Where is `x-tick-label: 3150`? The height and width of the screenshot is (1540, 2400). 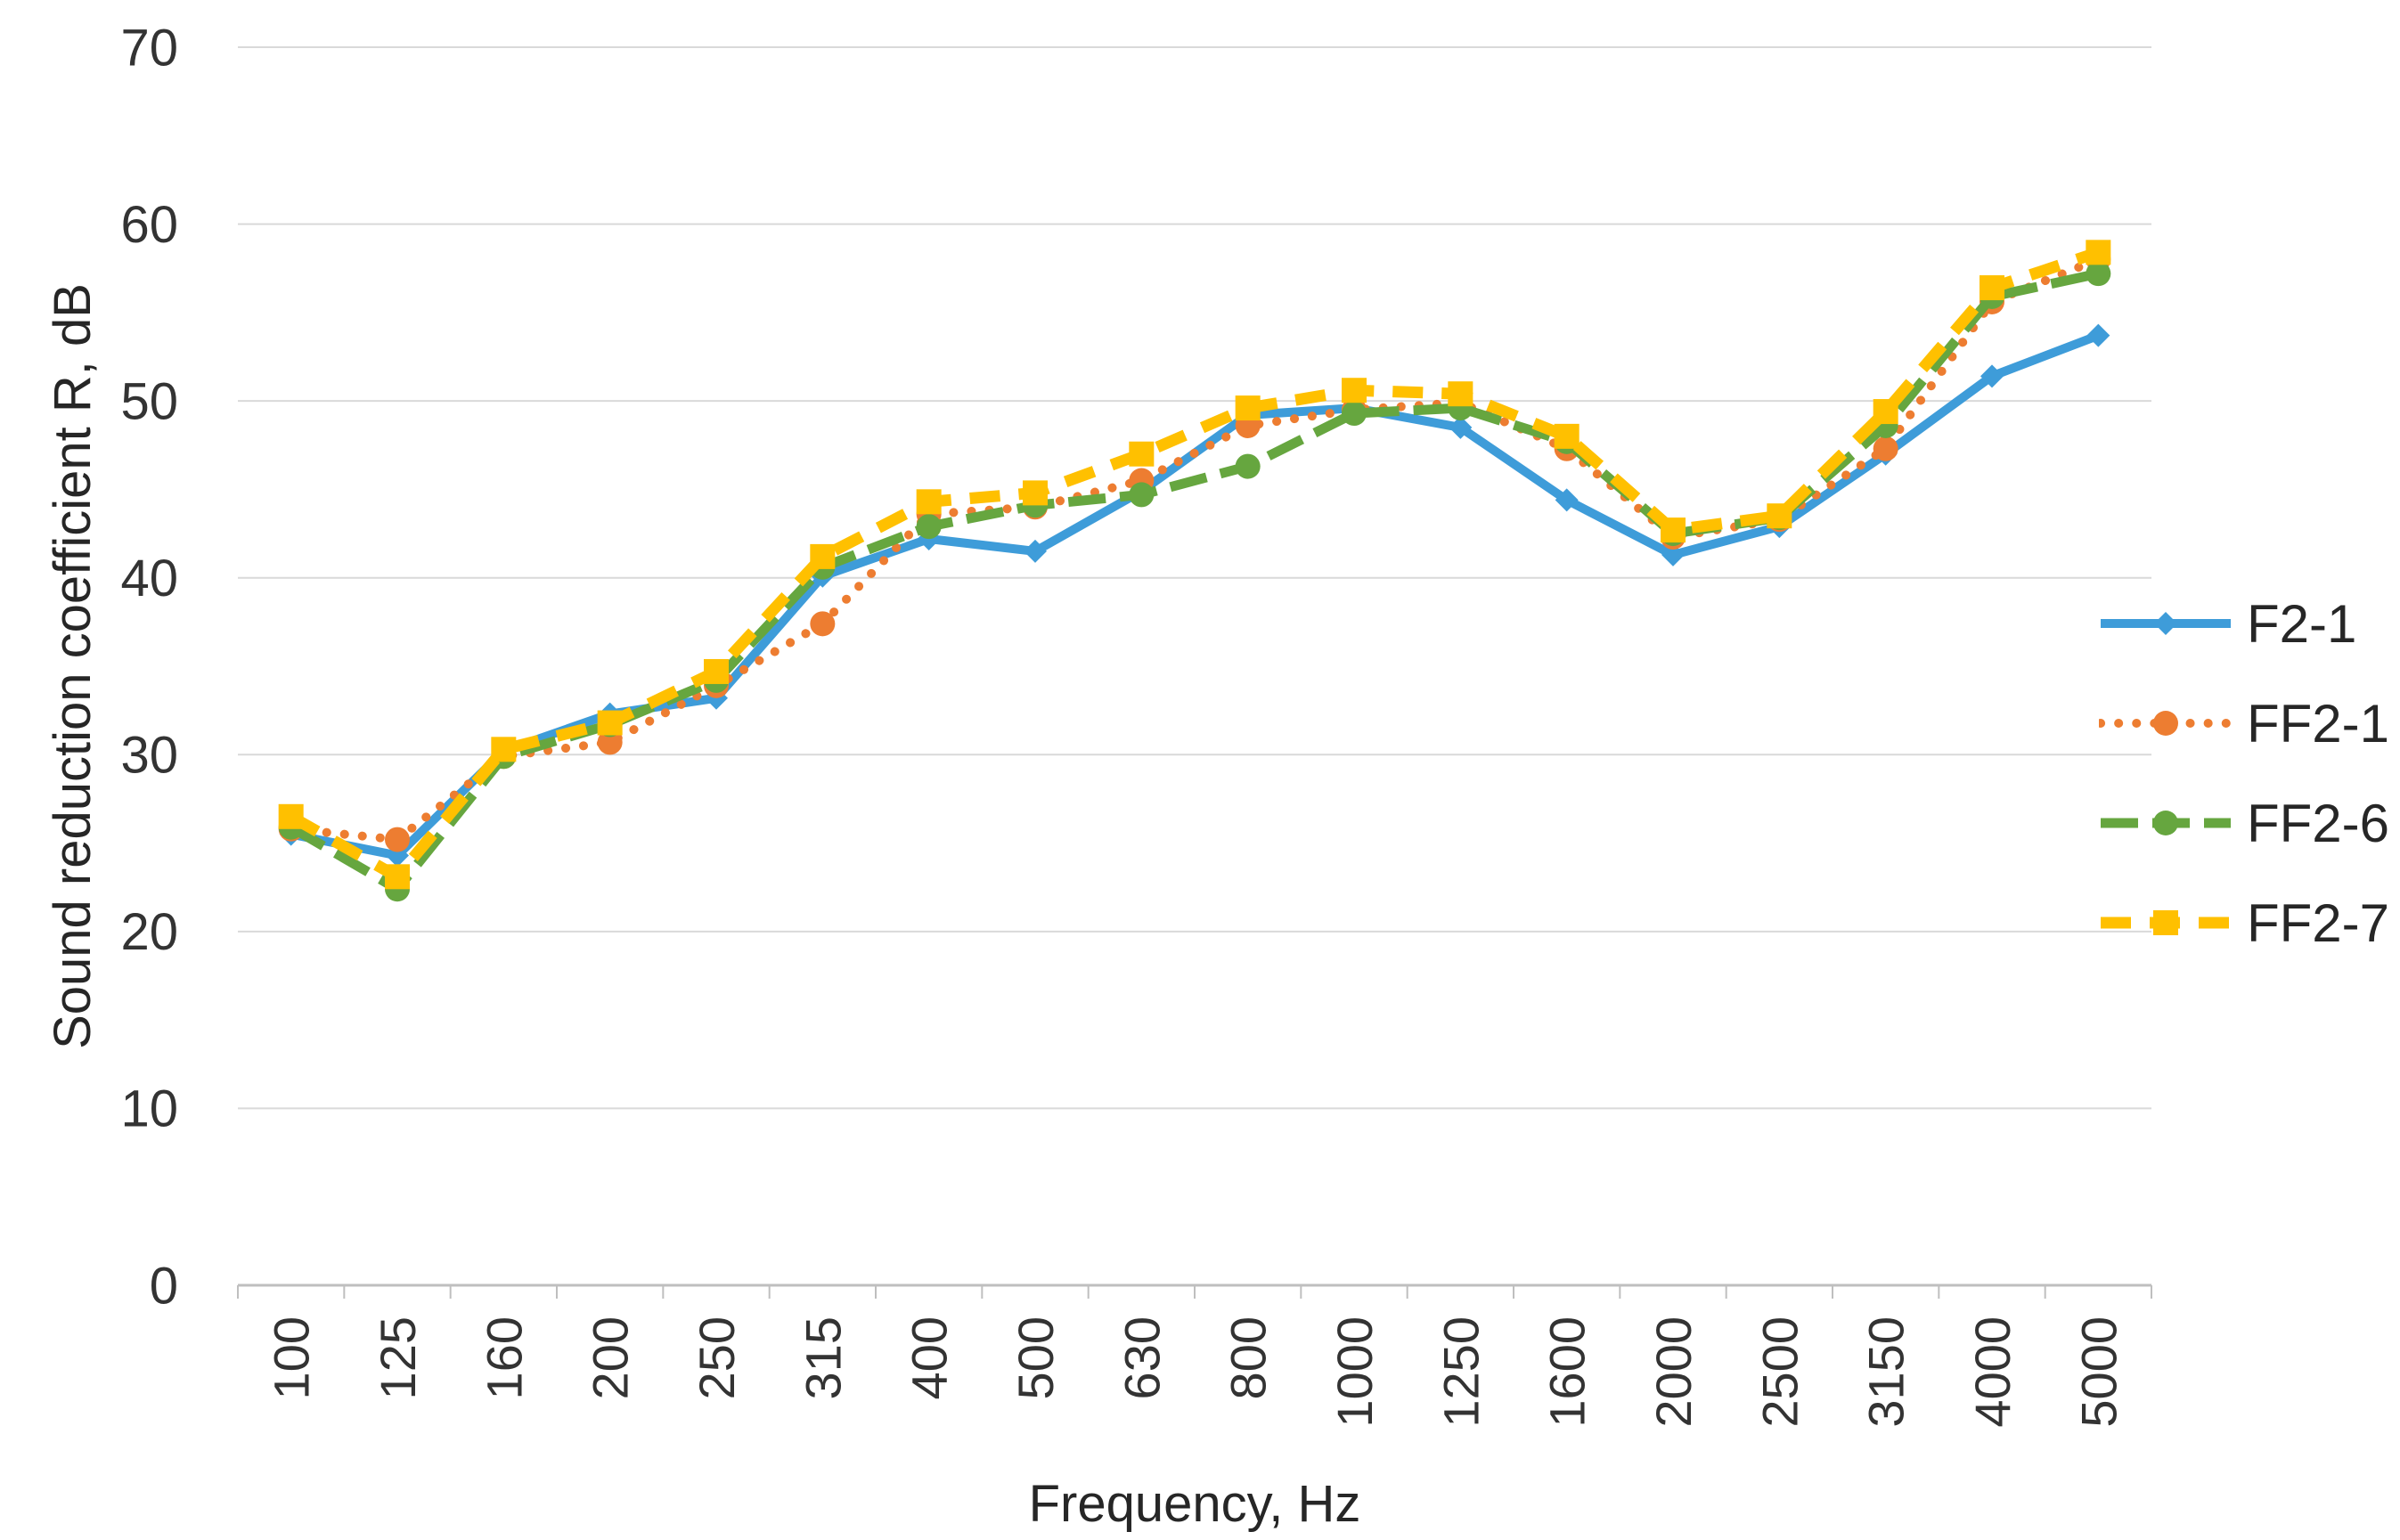
x-tick-label: 3150 is located at coordinates (1886, 1372).